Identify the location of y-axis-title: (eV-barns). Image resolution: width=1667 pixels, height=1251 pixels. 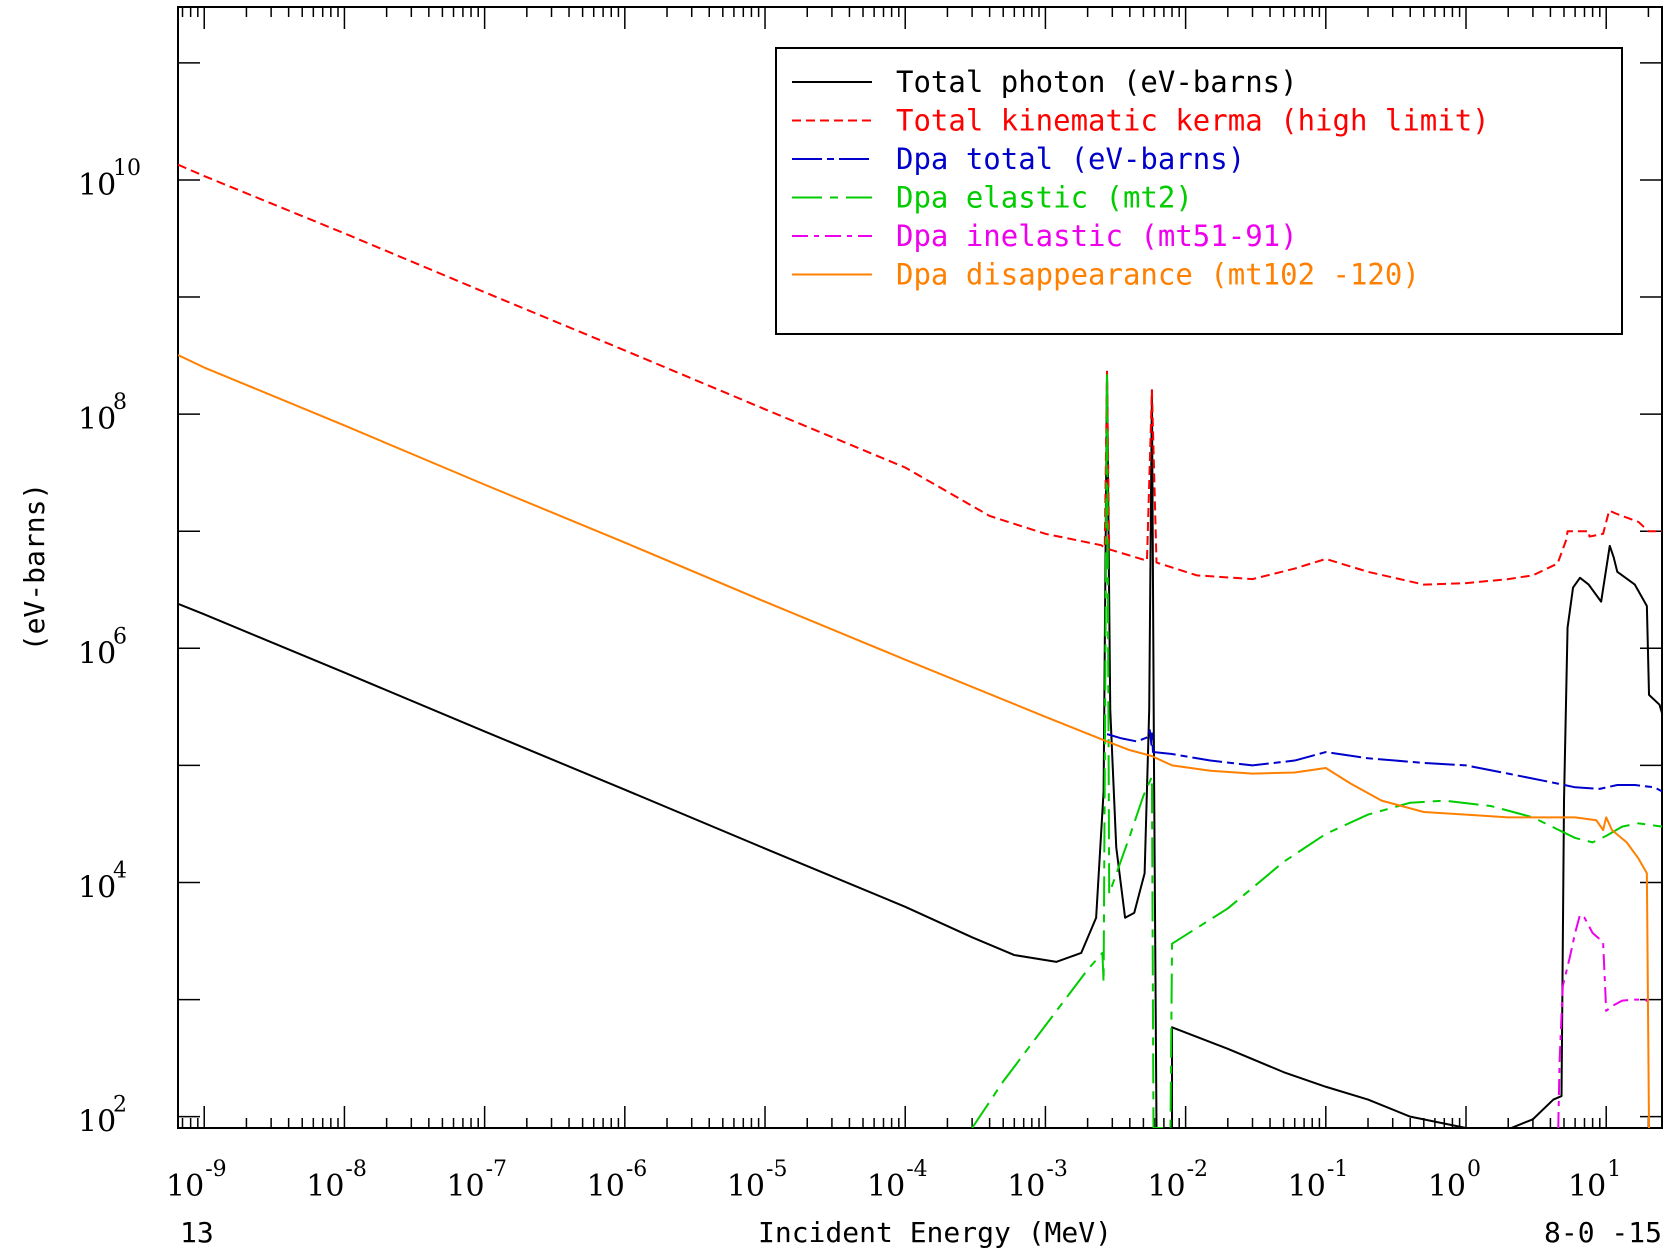
(34, 567).